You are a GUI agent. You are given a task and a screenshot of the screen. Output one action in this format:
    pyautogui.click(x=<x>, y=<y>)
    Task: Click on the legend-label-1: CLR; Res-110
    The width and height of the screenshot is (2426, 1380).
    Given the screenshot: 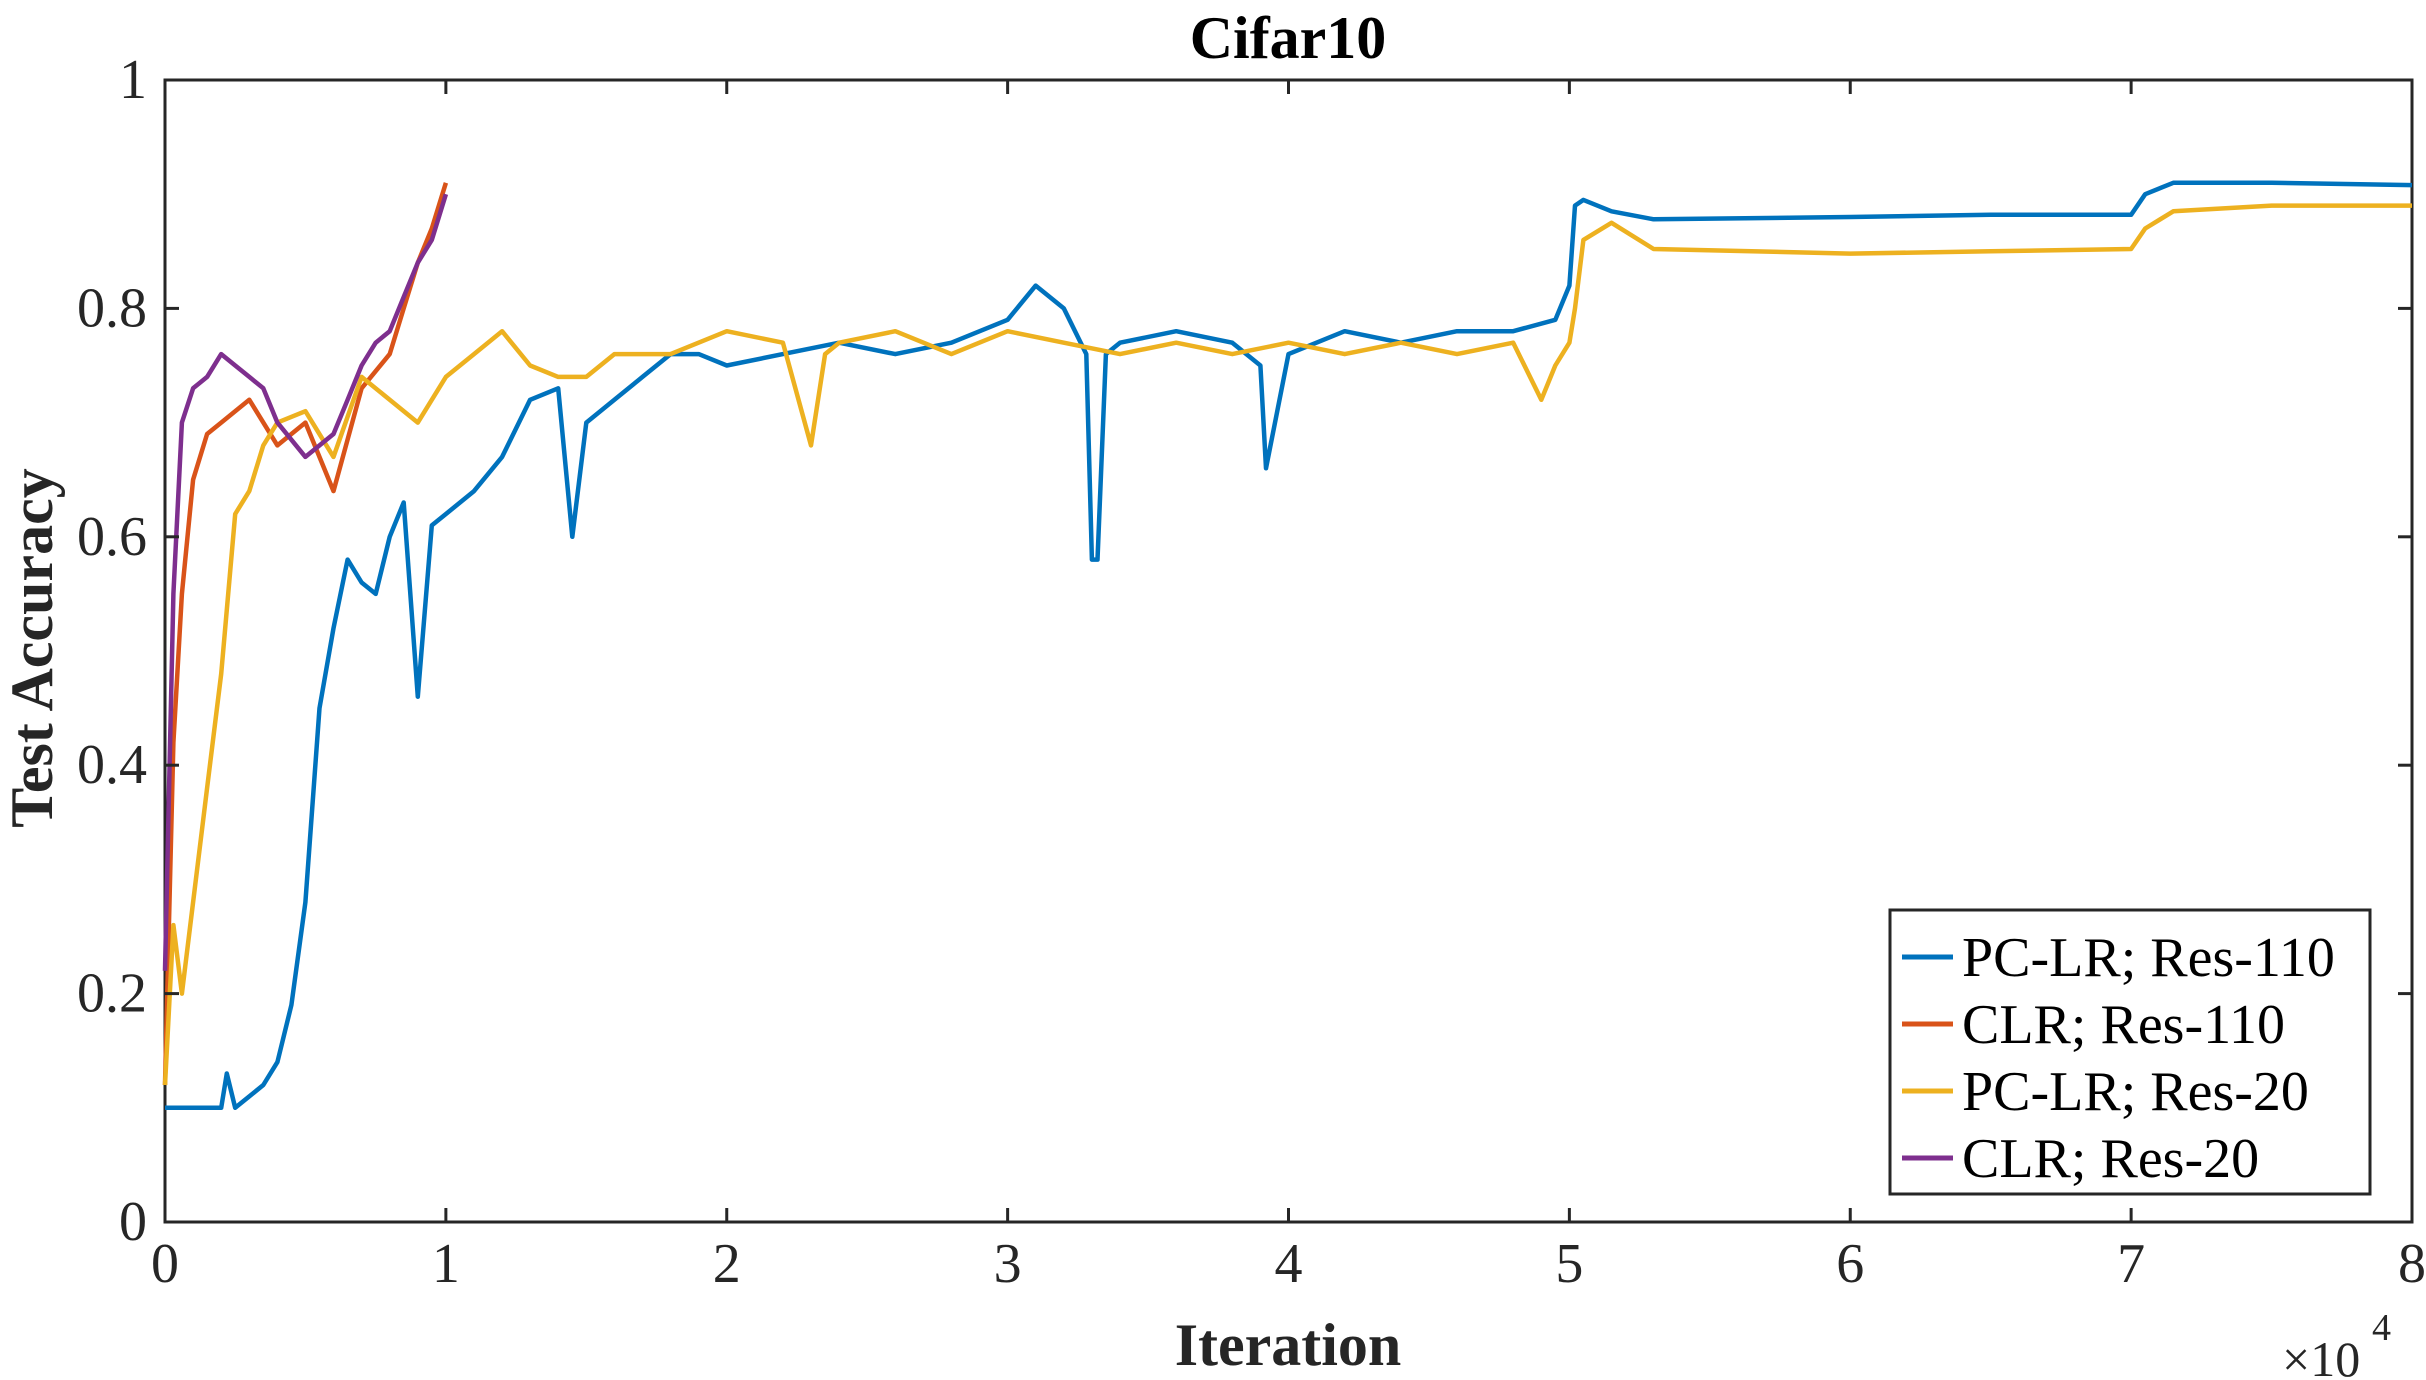 What is the action you would take?
    pyautogui.click(x=2123, y=1025)
    